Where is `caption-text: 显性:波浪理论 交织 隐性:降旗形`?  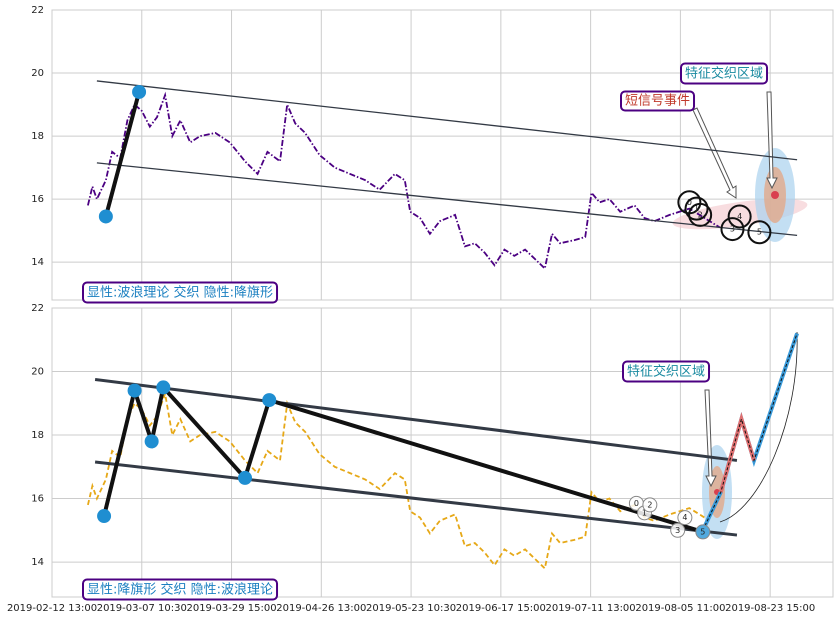
caption-text: 显性:波浪理论 交织 隐性:降旗形 is located at coordinates (180, 293).